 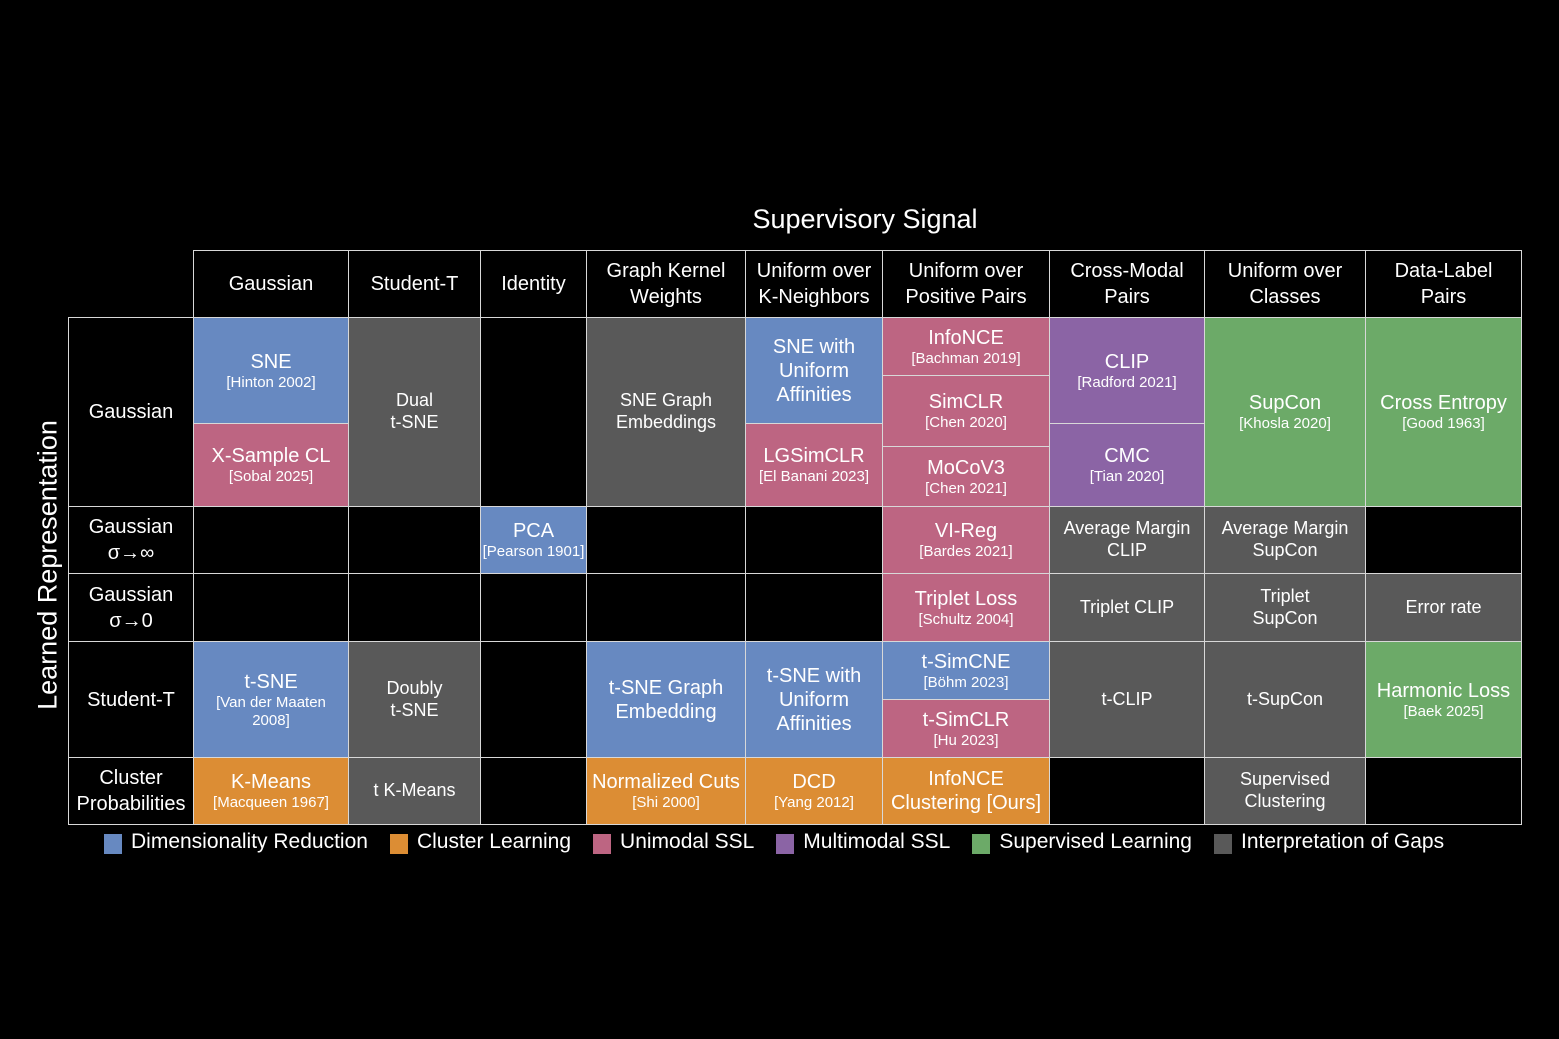 I want to click on row-header-label: Cluster Probabilities, so click(x=131, y=791).